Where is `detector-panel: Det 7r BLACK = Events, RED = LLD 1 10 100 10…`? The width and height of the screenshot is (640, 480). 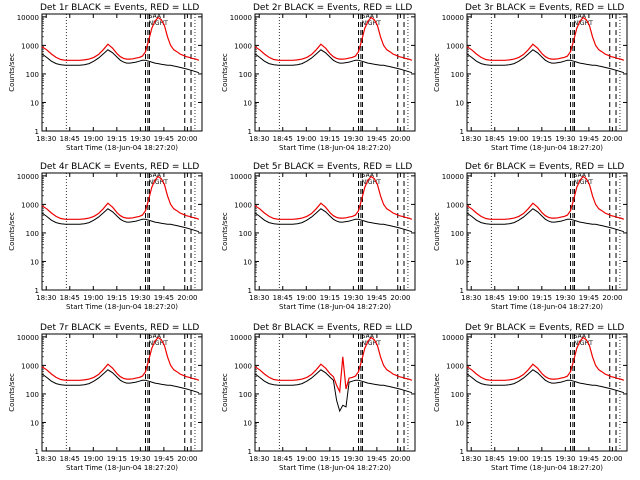
detector-panel: Det 7r BLACK = Events, RED = LLD 1 10 100 10… is located at coordinates (105, 397).